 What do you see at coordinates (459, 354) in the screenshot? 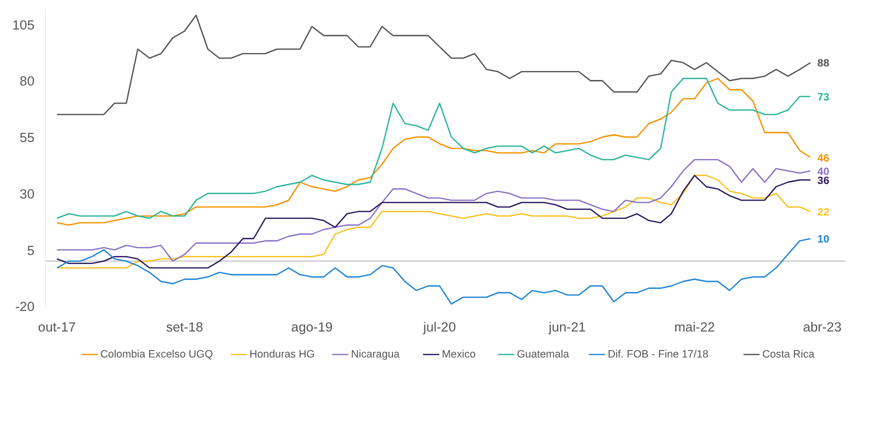
I see `legend-label: Mexico` at bounding box center [459, 354].